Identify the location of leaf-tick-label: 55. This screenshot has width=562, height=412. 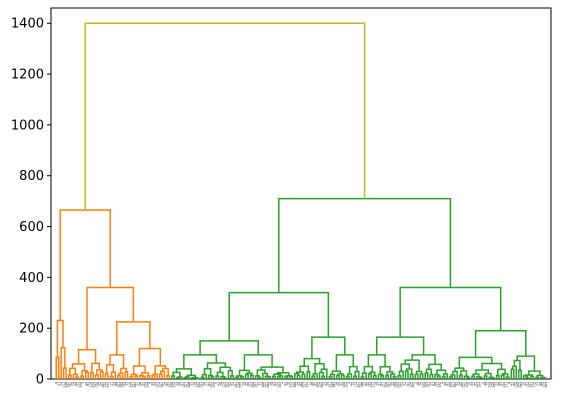
(339, 384).